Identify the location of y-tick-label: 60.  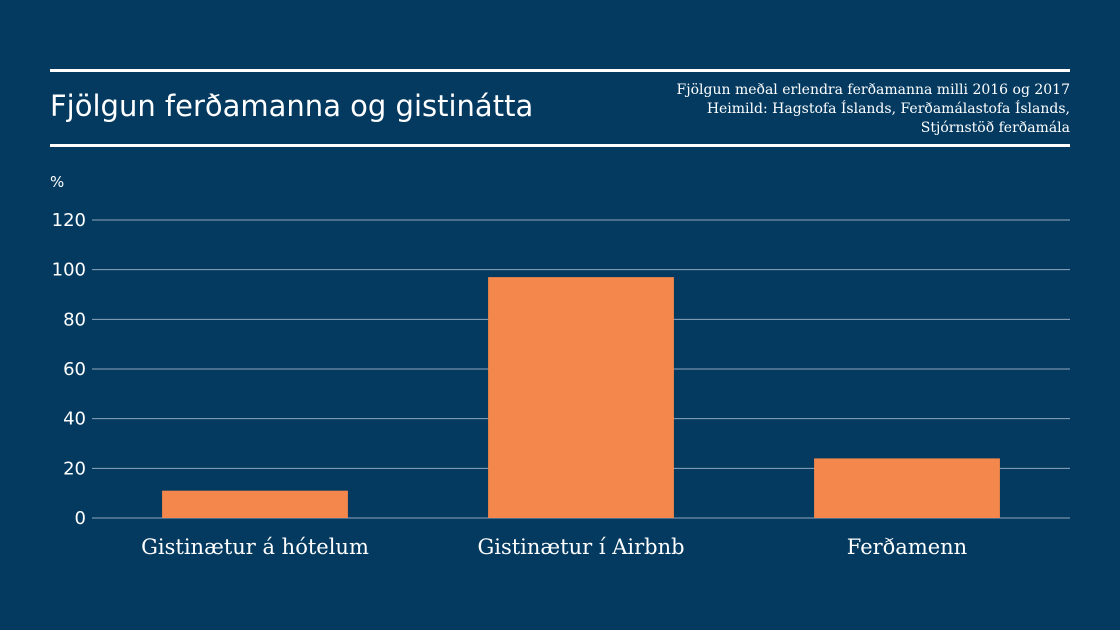
(74, 369).